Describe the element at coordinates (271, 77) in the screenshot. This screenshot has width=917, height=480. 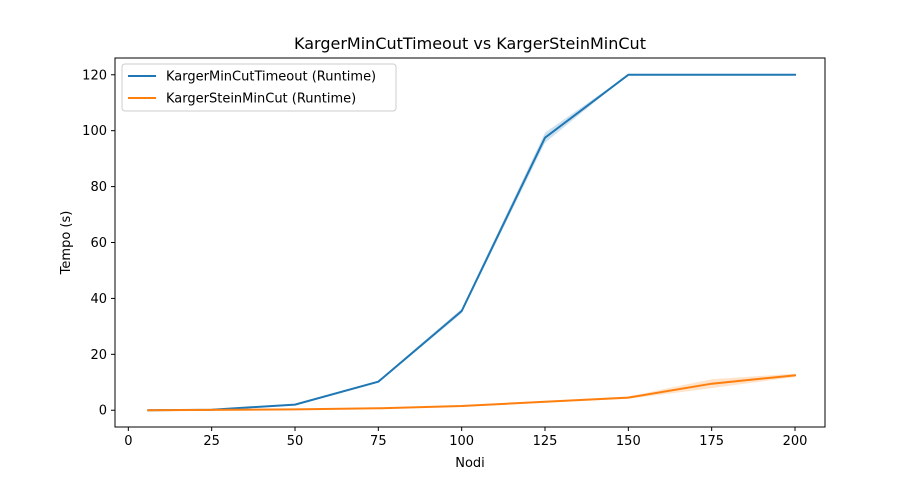
I see `legend-label-series-1: KargerMinCutTimeout (Runtime)` at that location.